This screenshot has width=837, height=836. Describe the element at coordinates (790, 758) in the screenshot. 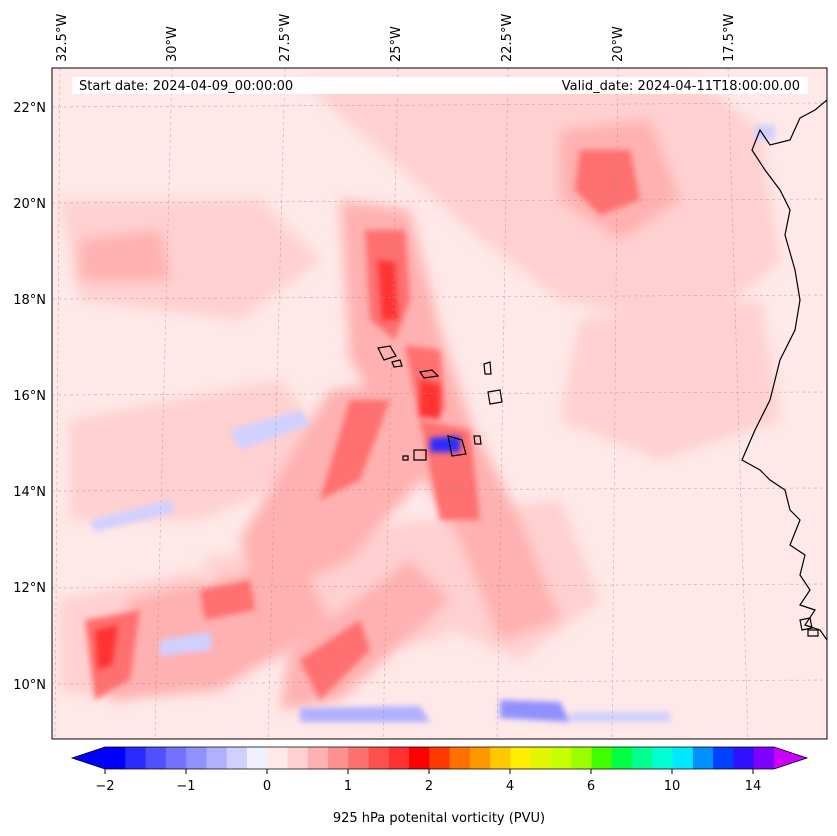

I see `colorbar-extend-max` at that location.